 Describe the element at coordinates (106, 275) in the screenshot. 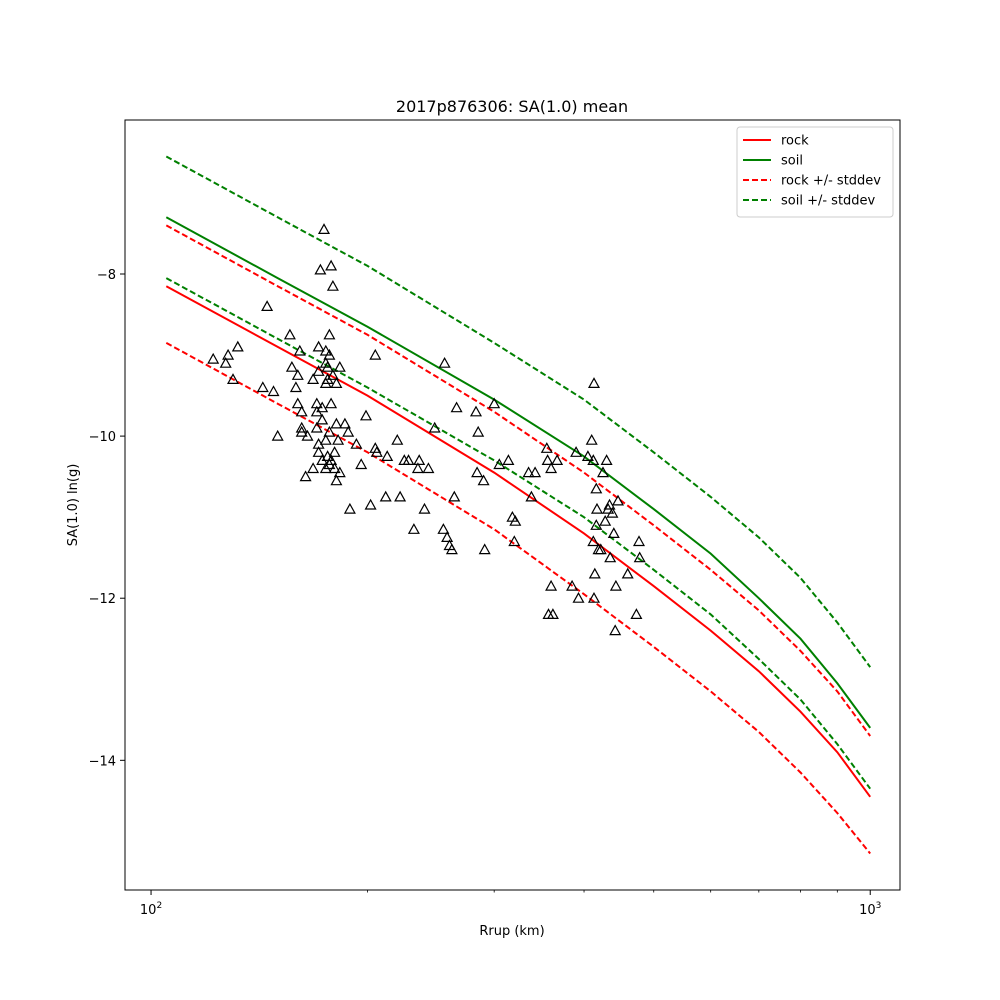

I see `y-tick-label: −8` at that location.